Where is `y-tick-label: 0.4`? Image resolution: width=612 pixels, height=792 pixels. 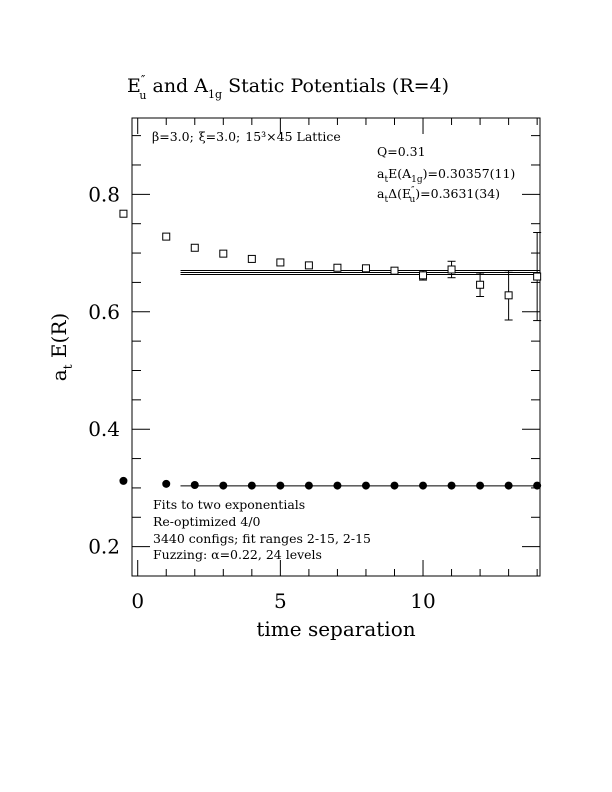
y-tick-label: 0.4 is located at coordinates (104, 429).